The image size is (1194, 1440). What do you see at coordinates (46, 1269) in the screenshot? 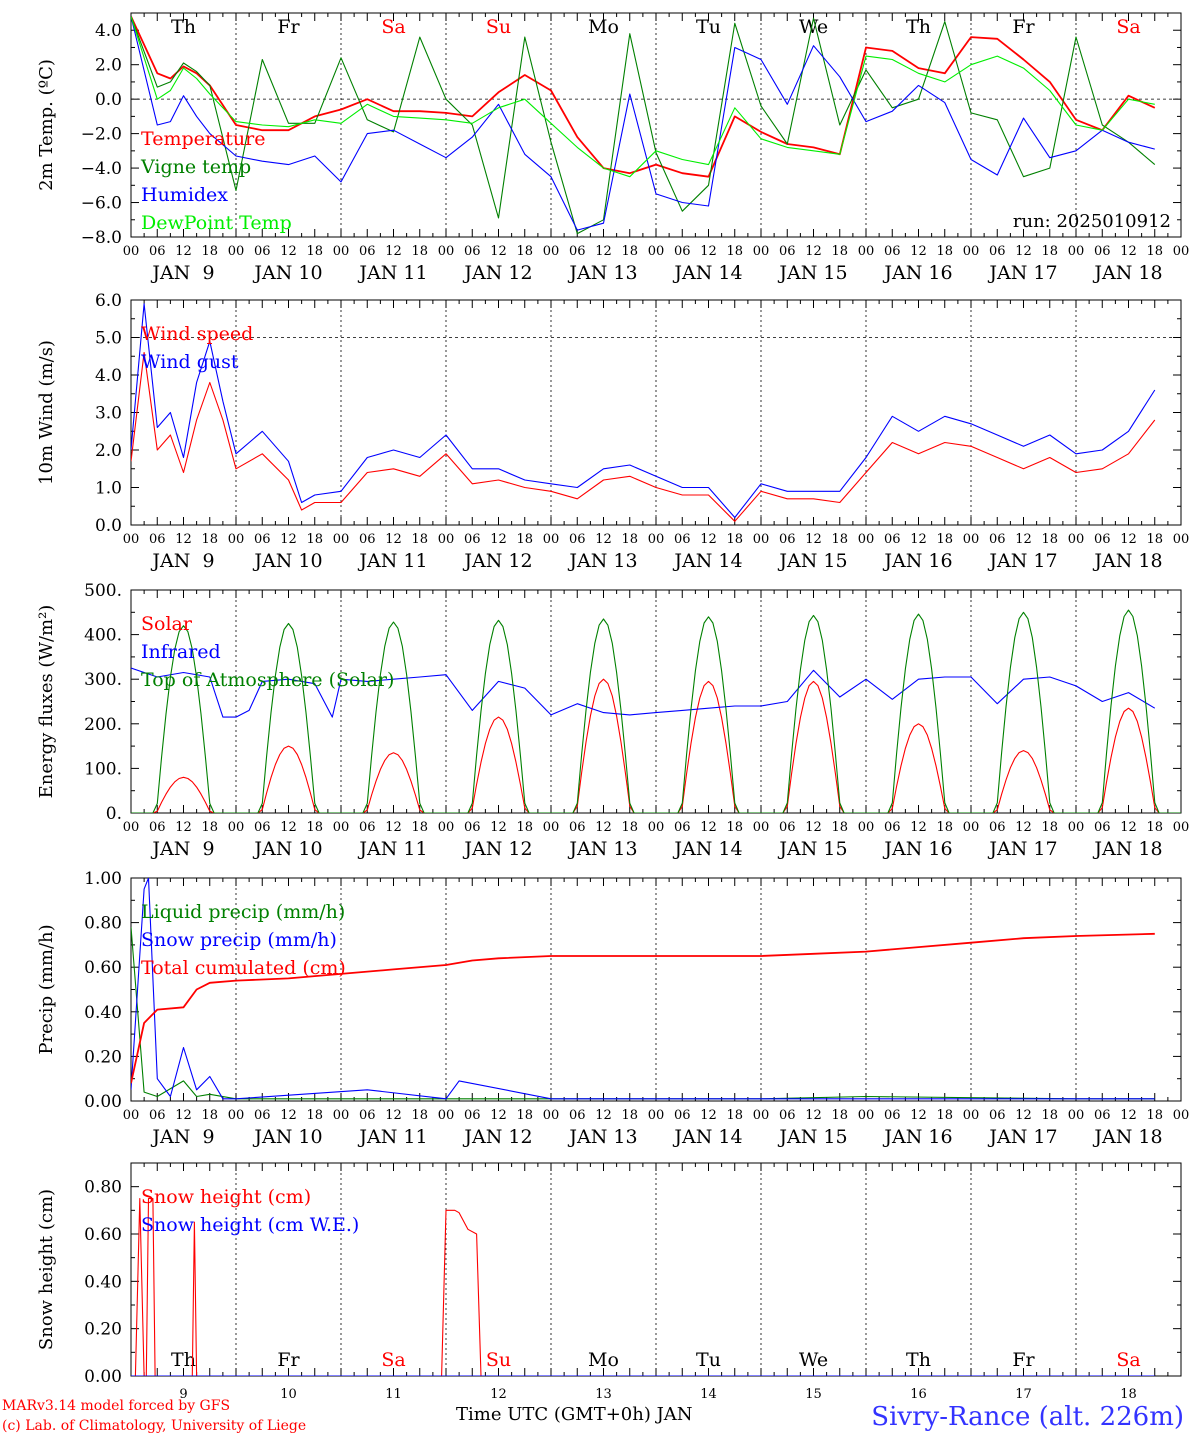
I see `y-axis-label: Snow height (cm)` at bounding box center [46, 1269].